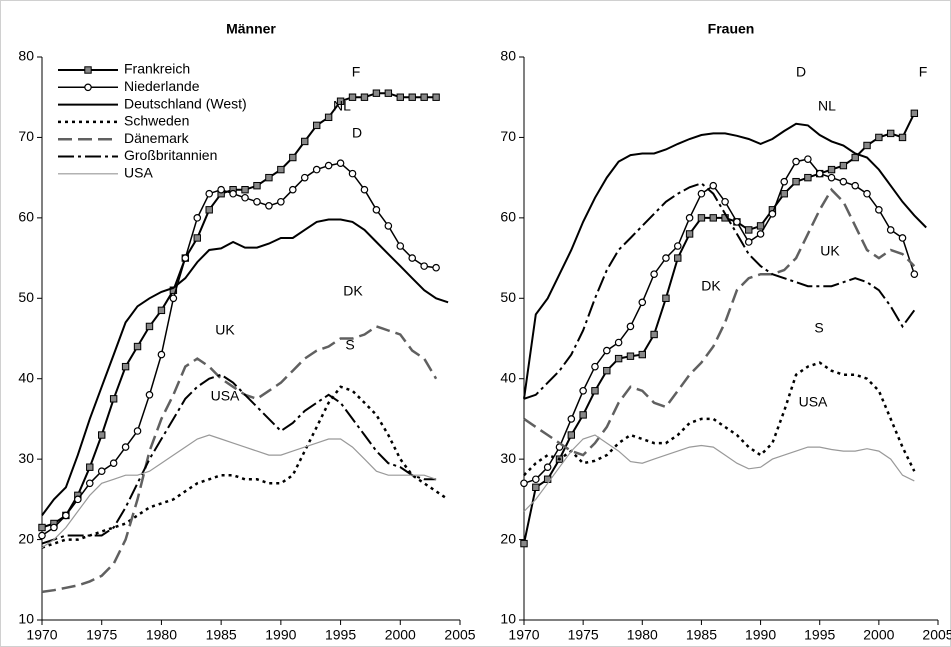 The width and height of the screenshot is (951, 647). I want to click on y-tick-label: 80, so click(26, 56).